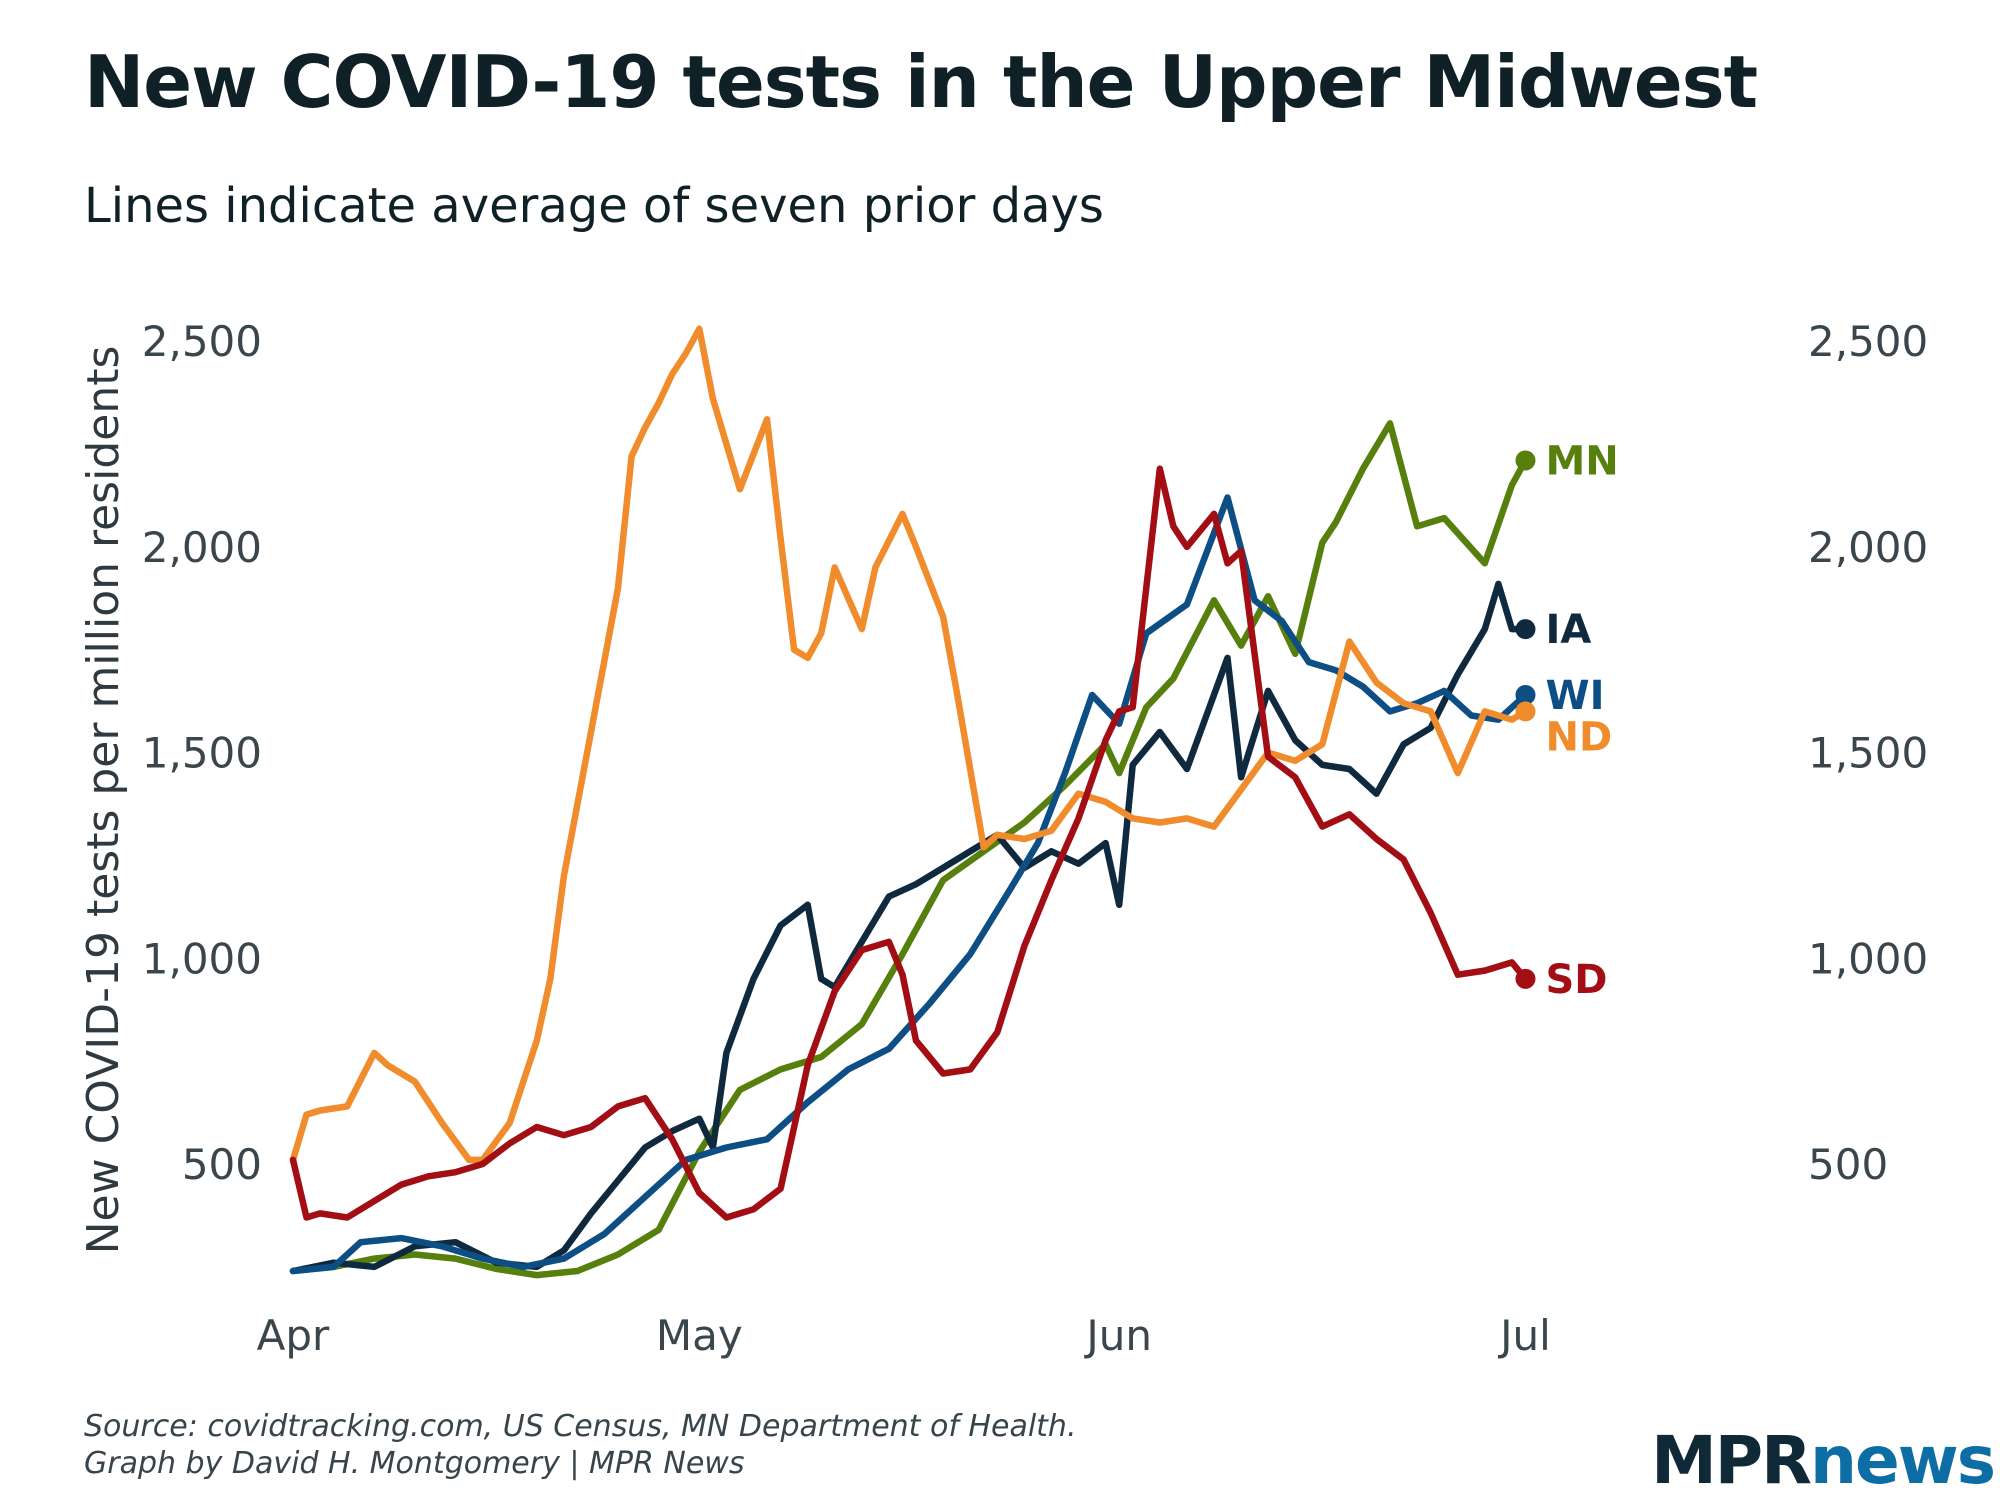  What do you see at coordinates (1117, 1335) in the screenshot?
I see `x-tick-jun: Jun` at bounding box center [1117, 1335].